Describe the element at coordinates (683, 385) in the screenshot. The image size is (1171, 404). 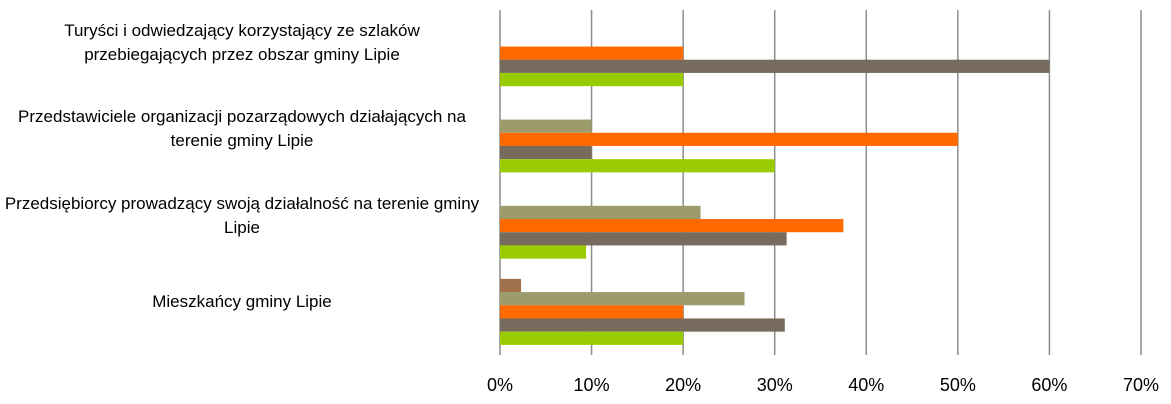
I see `x-tick-label: 20%` at that location.